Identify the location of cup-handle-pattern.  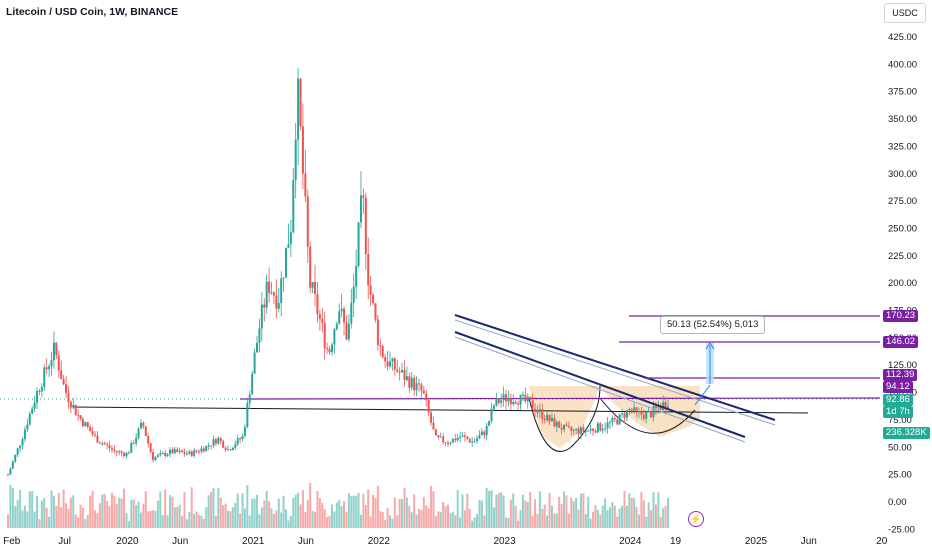
(614, 417).